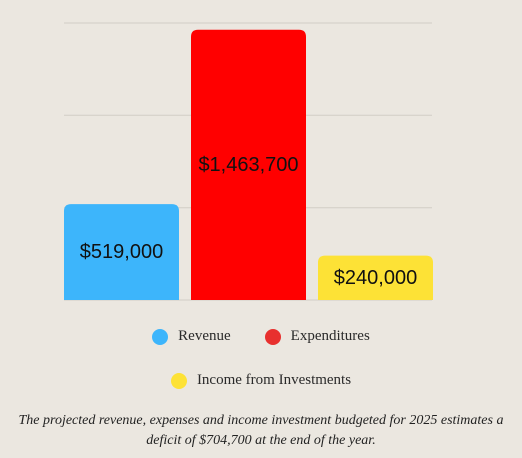 This screenshot has width=522, height=458. What do you see at coordinates (178, 380) in the screenshot?
I see `legend-dot-income-from-investments` at bounding box center [178, 380].